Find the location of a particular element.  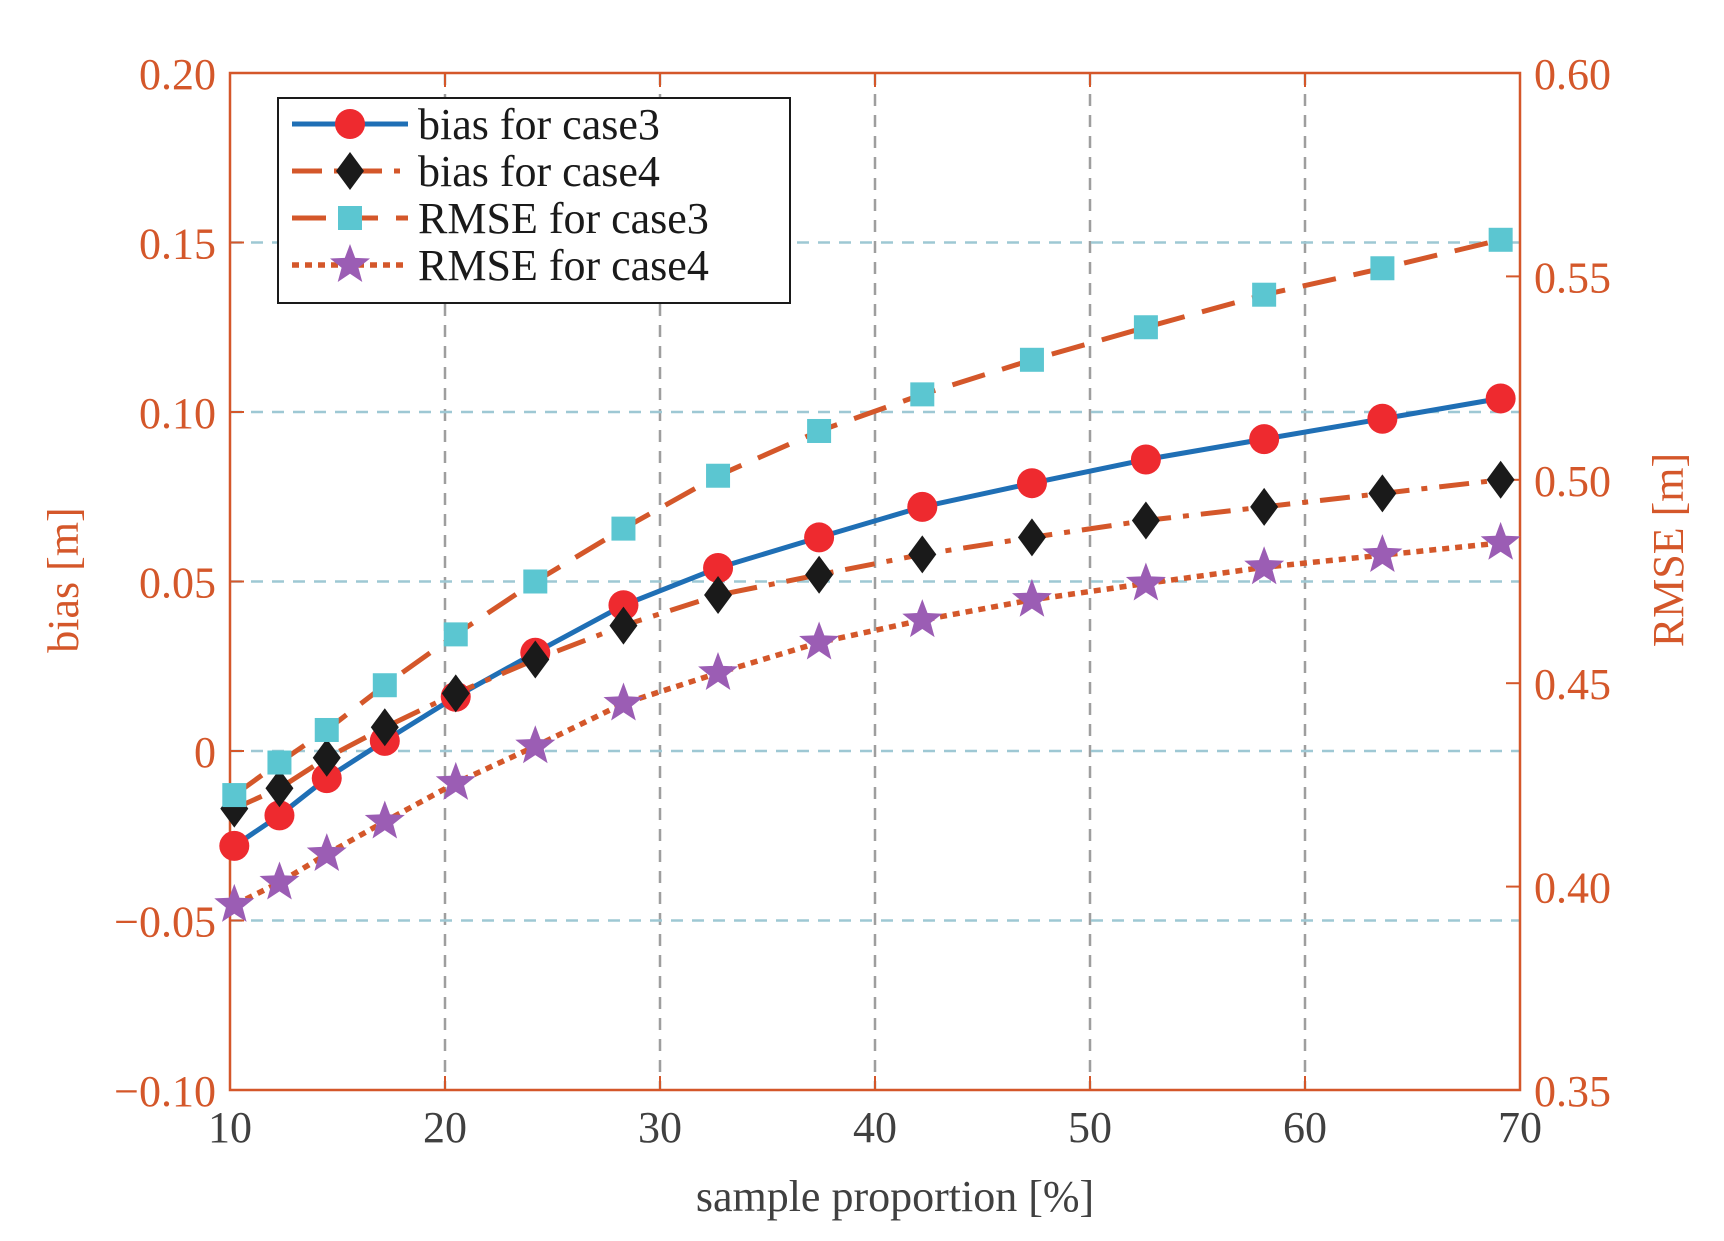

y-left-tick-label: 0.20 is located at coordinates (177, 74).